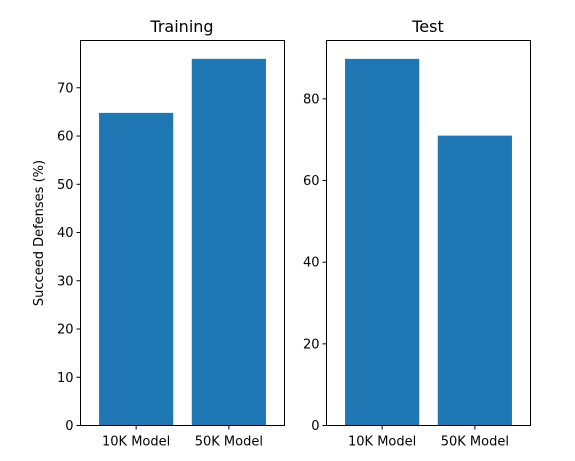 The image size is (575, 461). I want to click on y-tick-label: 70, so click(65, 88).